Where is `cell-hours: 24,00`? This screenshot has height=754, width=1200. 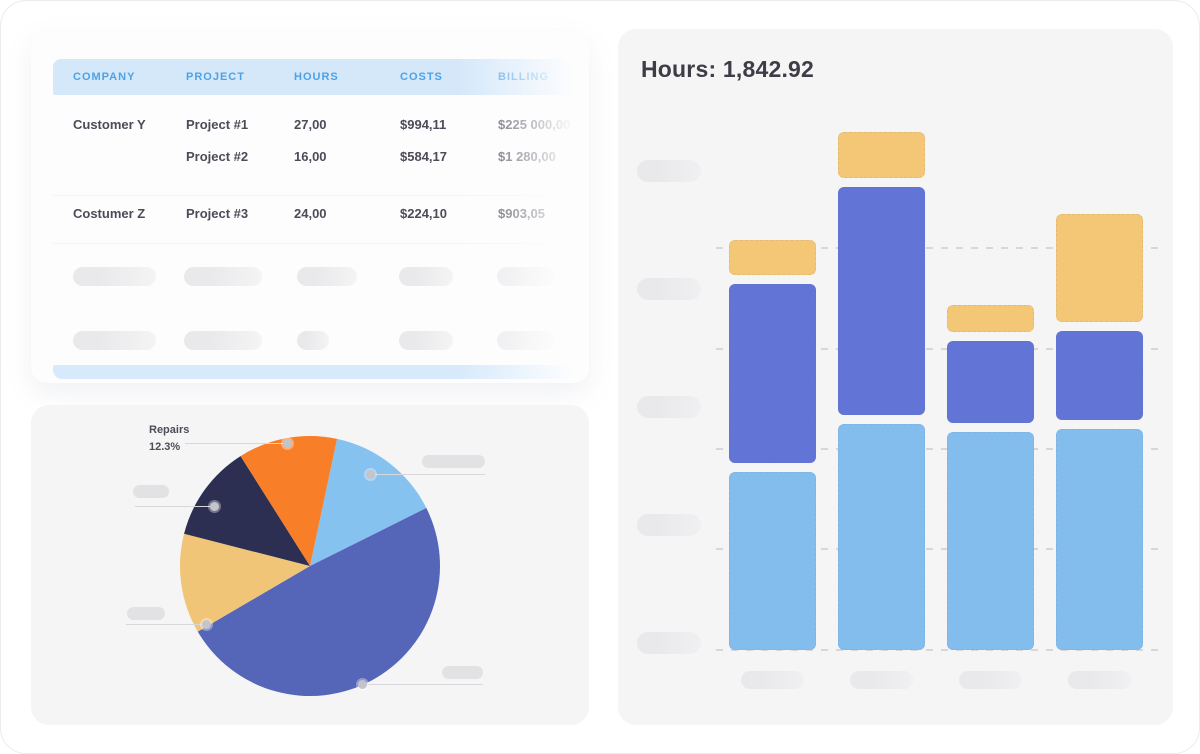 cell-hours: 24,00 is located at coordinates (310, 213).